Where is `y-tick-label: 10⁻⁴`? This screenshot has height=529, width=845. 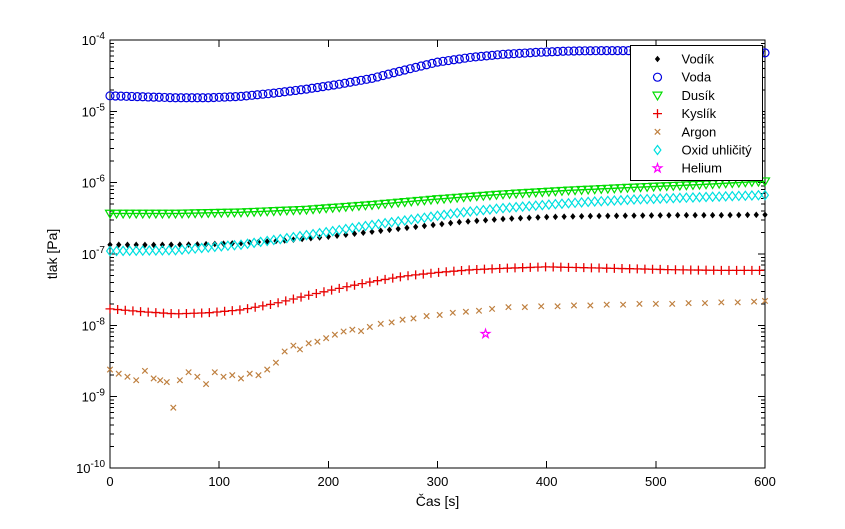
y-tick-label: 10⁻⁴ is located at coordinates (94, 39).